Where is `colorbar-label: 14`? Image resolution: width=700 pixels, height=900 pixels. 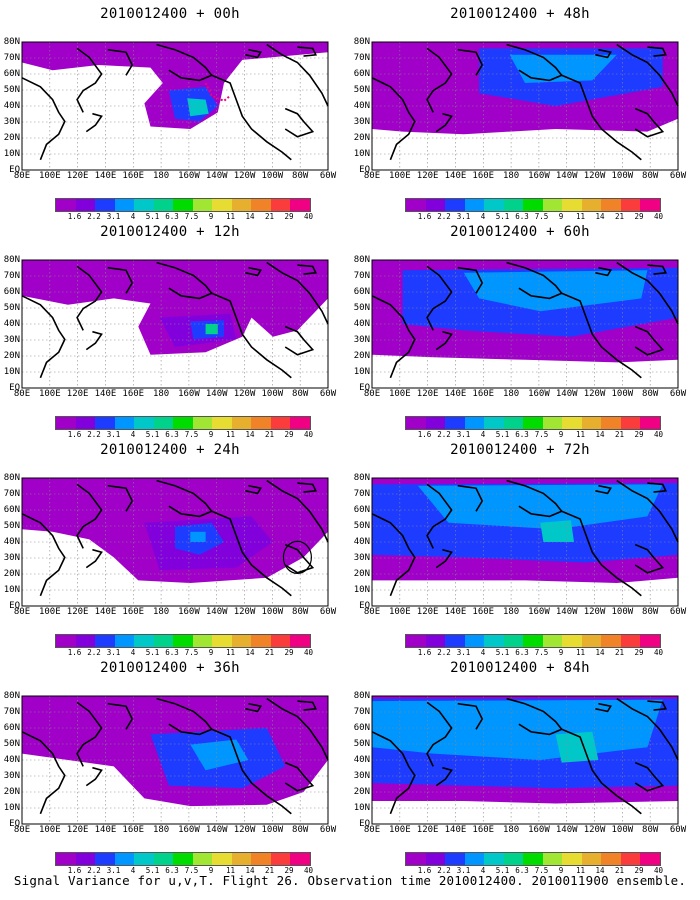
colorbar-label: 14 is located at coordinates (600, 652).